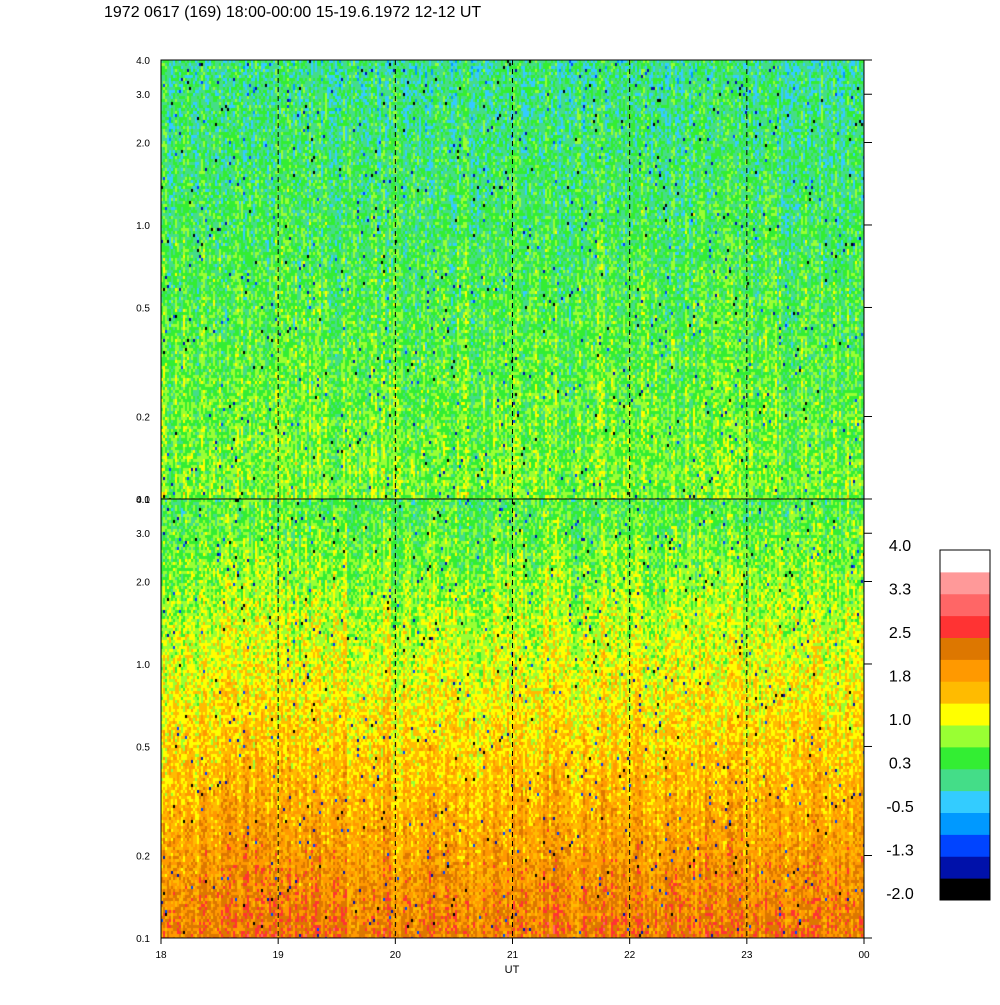 Image resolution: width=1000 pixels, height=1005 pixels. Describe the element at coordinates (900, 851) in the screenshot. I see `colorbar-label: -1.3` at that location.